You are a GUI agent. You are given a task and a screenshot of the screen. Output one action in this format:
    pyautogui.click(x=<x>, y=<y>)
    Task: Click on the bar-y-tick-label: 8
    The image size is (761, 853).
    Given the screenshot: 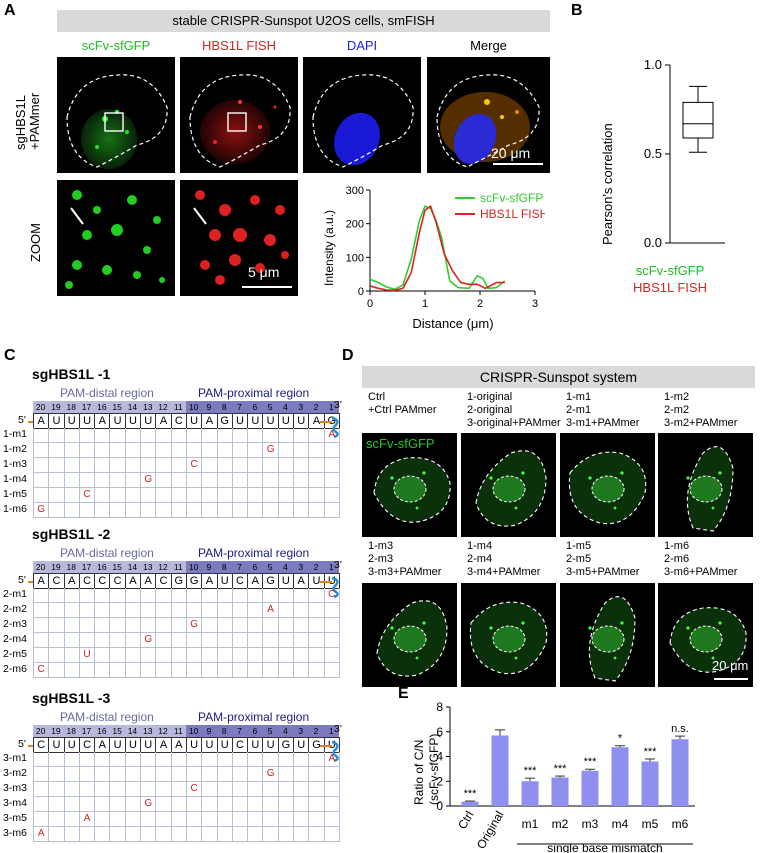 What is the action you would take?
    pyautogui.click(x=439, y=707)
    